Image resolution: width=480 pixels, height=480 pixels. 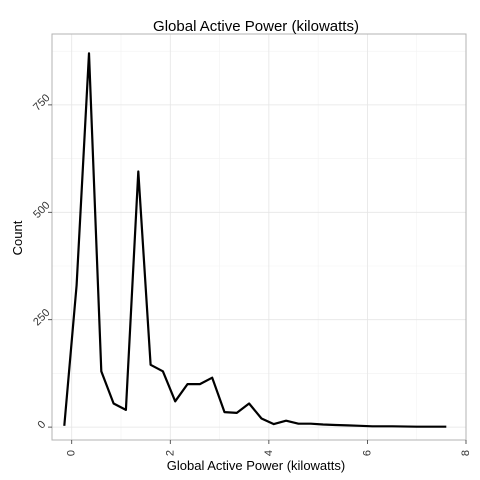 I want to click on x-axis-label: Global Active Power (kilowatts), so click(x=256, y=465).